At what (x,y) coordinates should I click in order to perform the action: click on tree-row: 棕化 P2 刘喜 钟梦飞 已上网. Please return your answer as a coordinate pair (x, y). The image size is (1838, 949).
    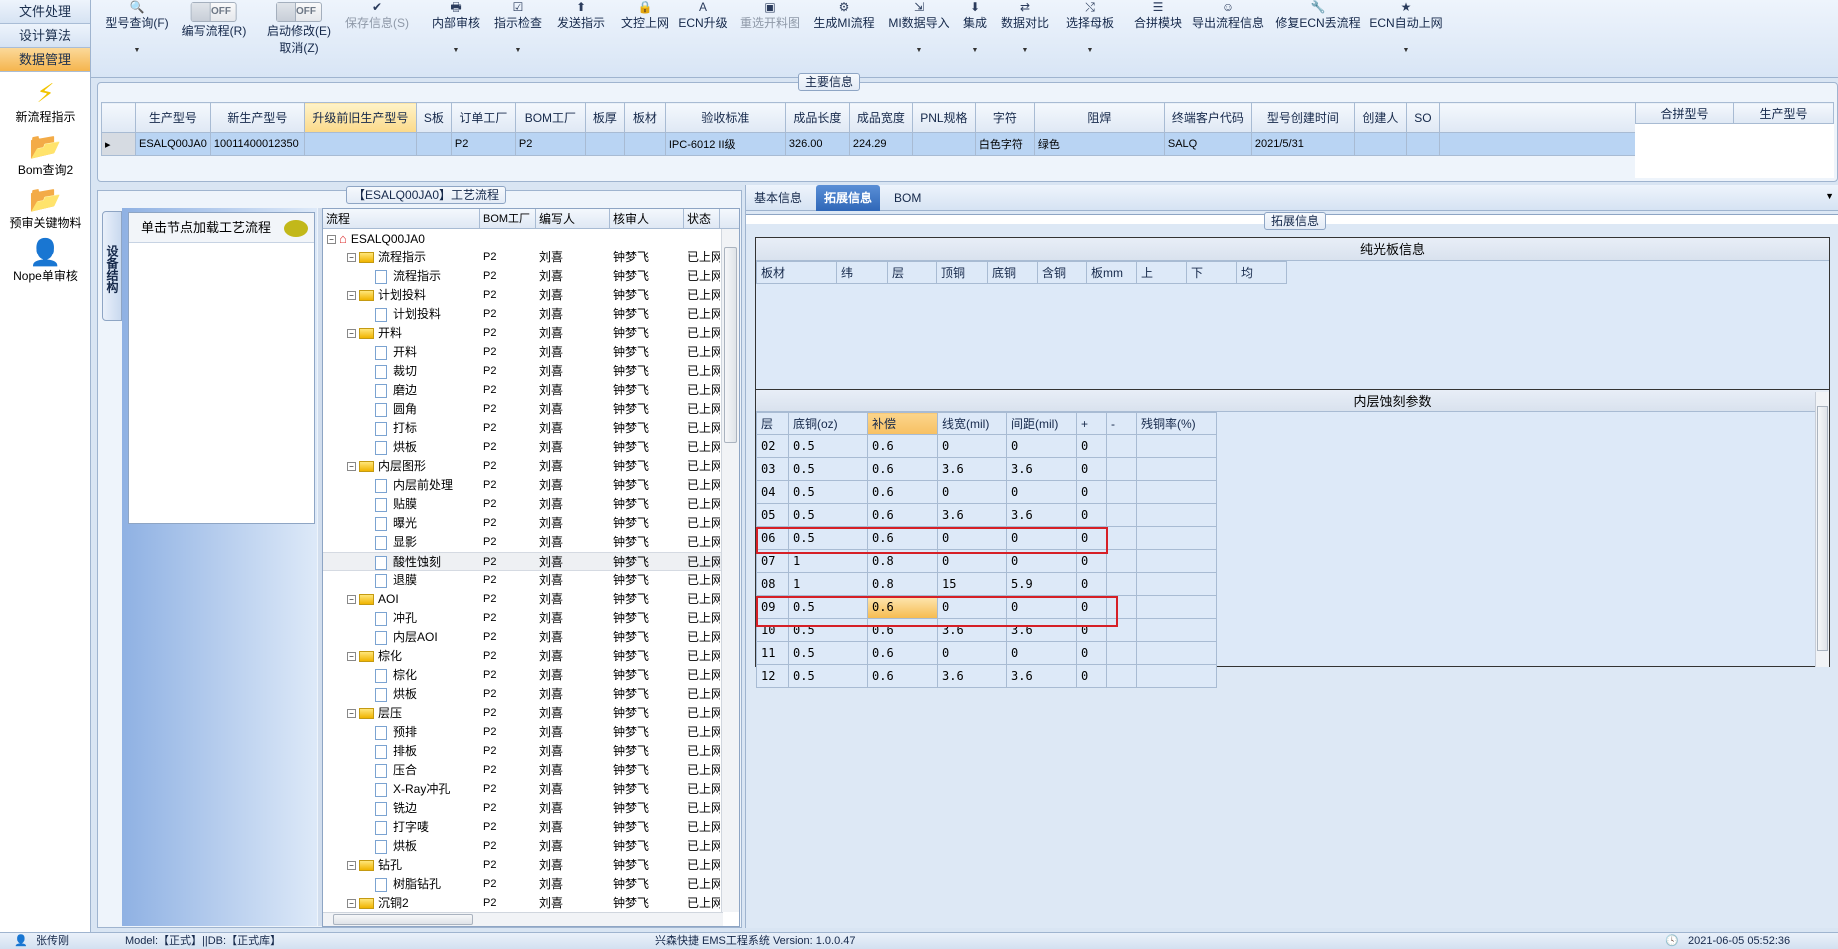
    Looking at the image, I should click on (531, 675).